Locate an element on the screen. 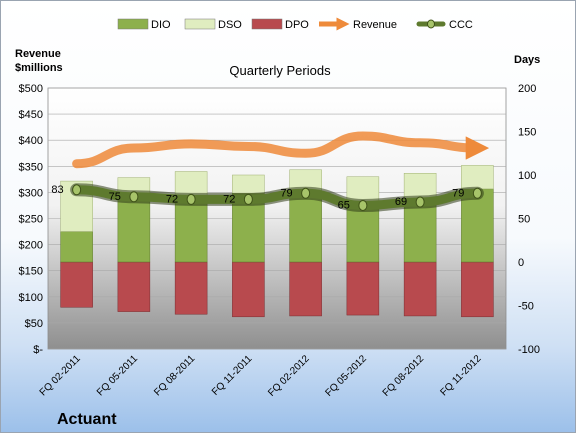  right-tick-label: 100 is located at coordinates (527, 176).